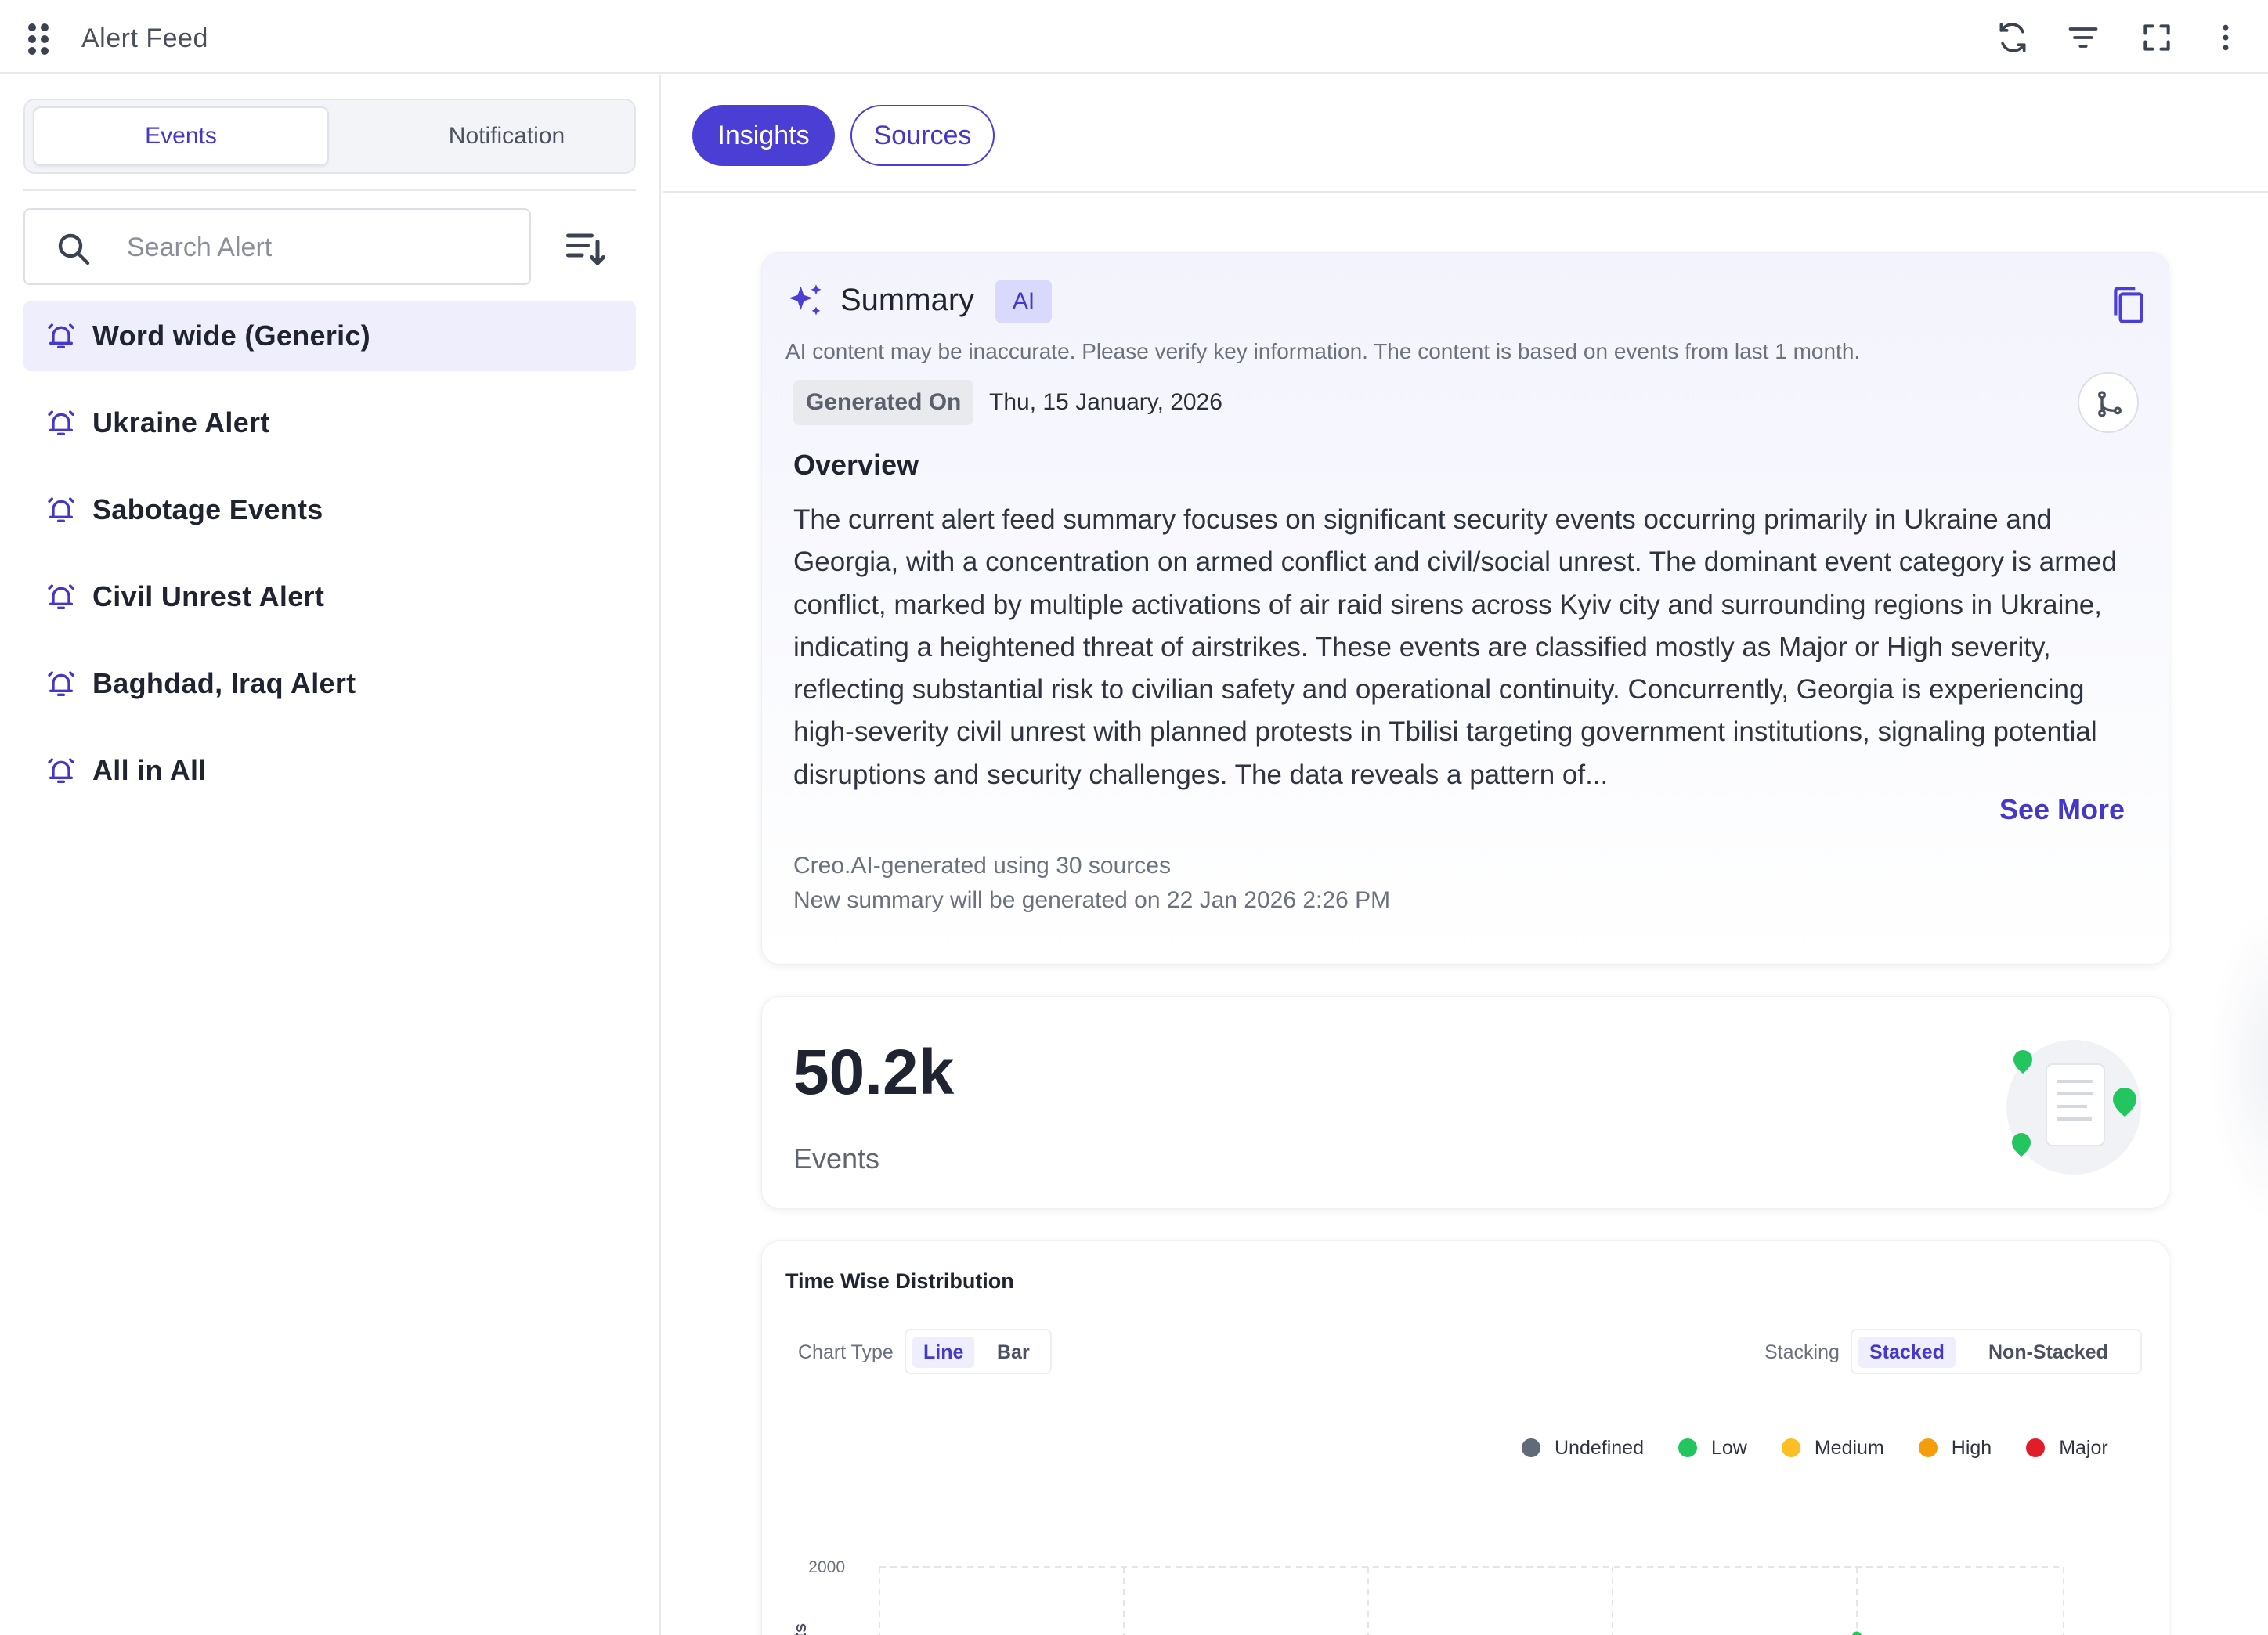  What do you see at coordinates (40, 39) in the screenshot?
I see `apps-grid-icon` at bounding box center [40, 39].